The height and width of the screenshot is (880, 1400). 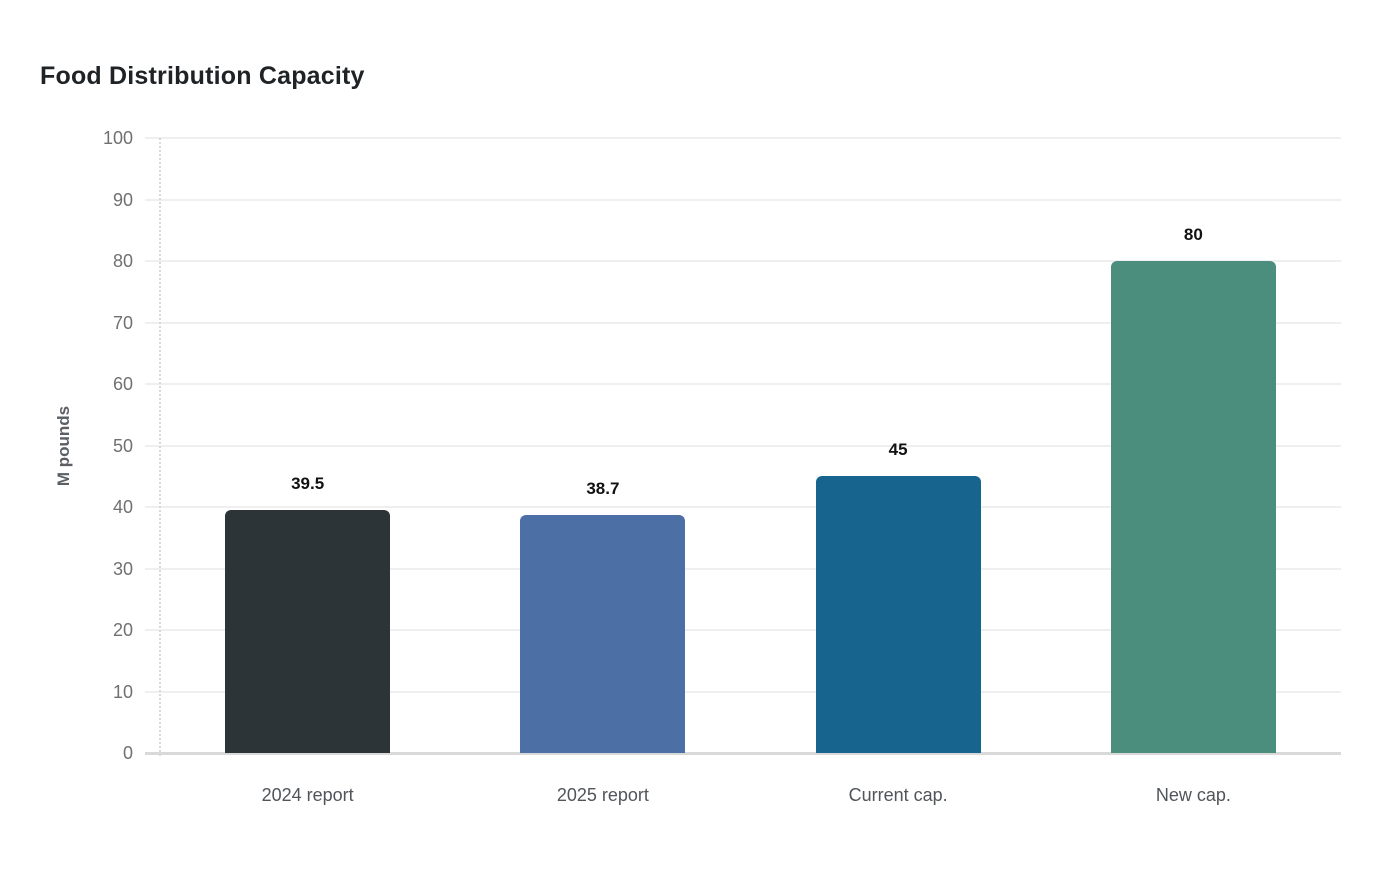 I want to click on y-axis-line, so click(x=160, y=447).